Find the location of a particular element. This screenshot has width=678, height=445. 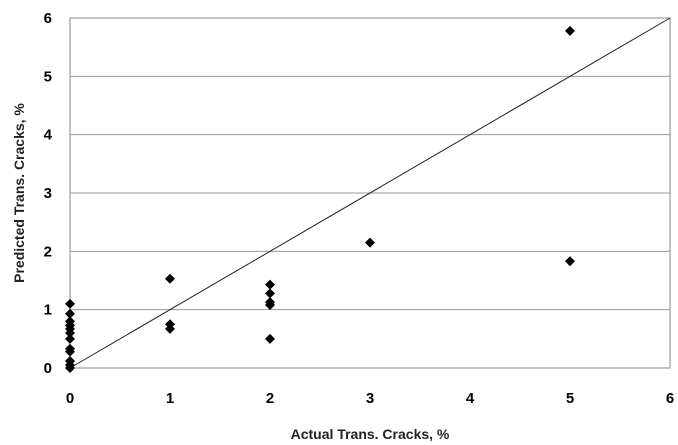

y-tick-label: 0 is located at coordinates (48, 368).